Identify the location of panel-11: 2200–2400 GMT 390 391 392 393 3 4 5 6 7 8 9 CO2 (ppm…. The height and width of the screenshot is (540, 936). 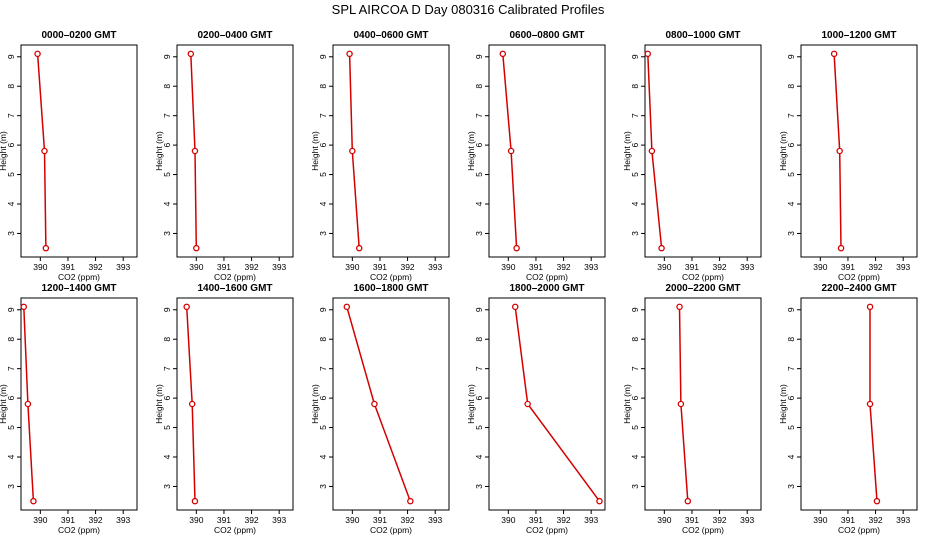
(848, 409).